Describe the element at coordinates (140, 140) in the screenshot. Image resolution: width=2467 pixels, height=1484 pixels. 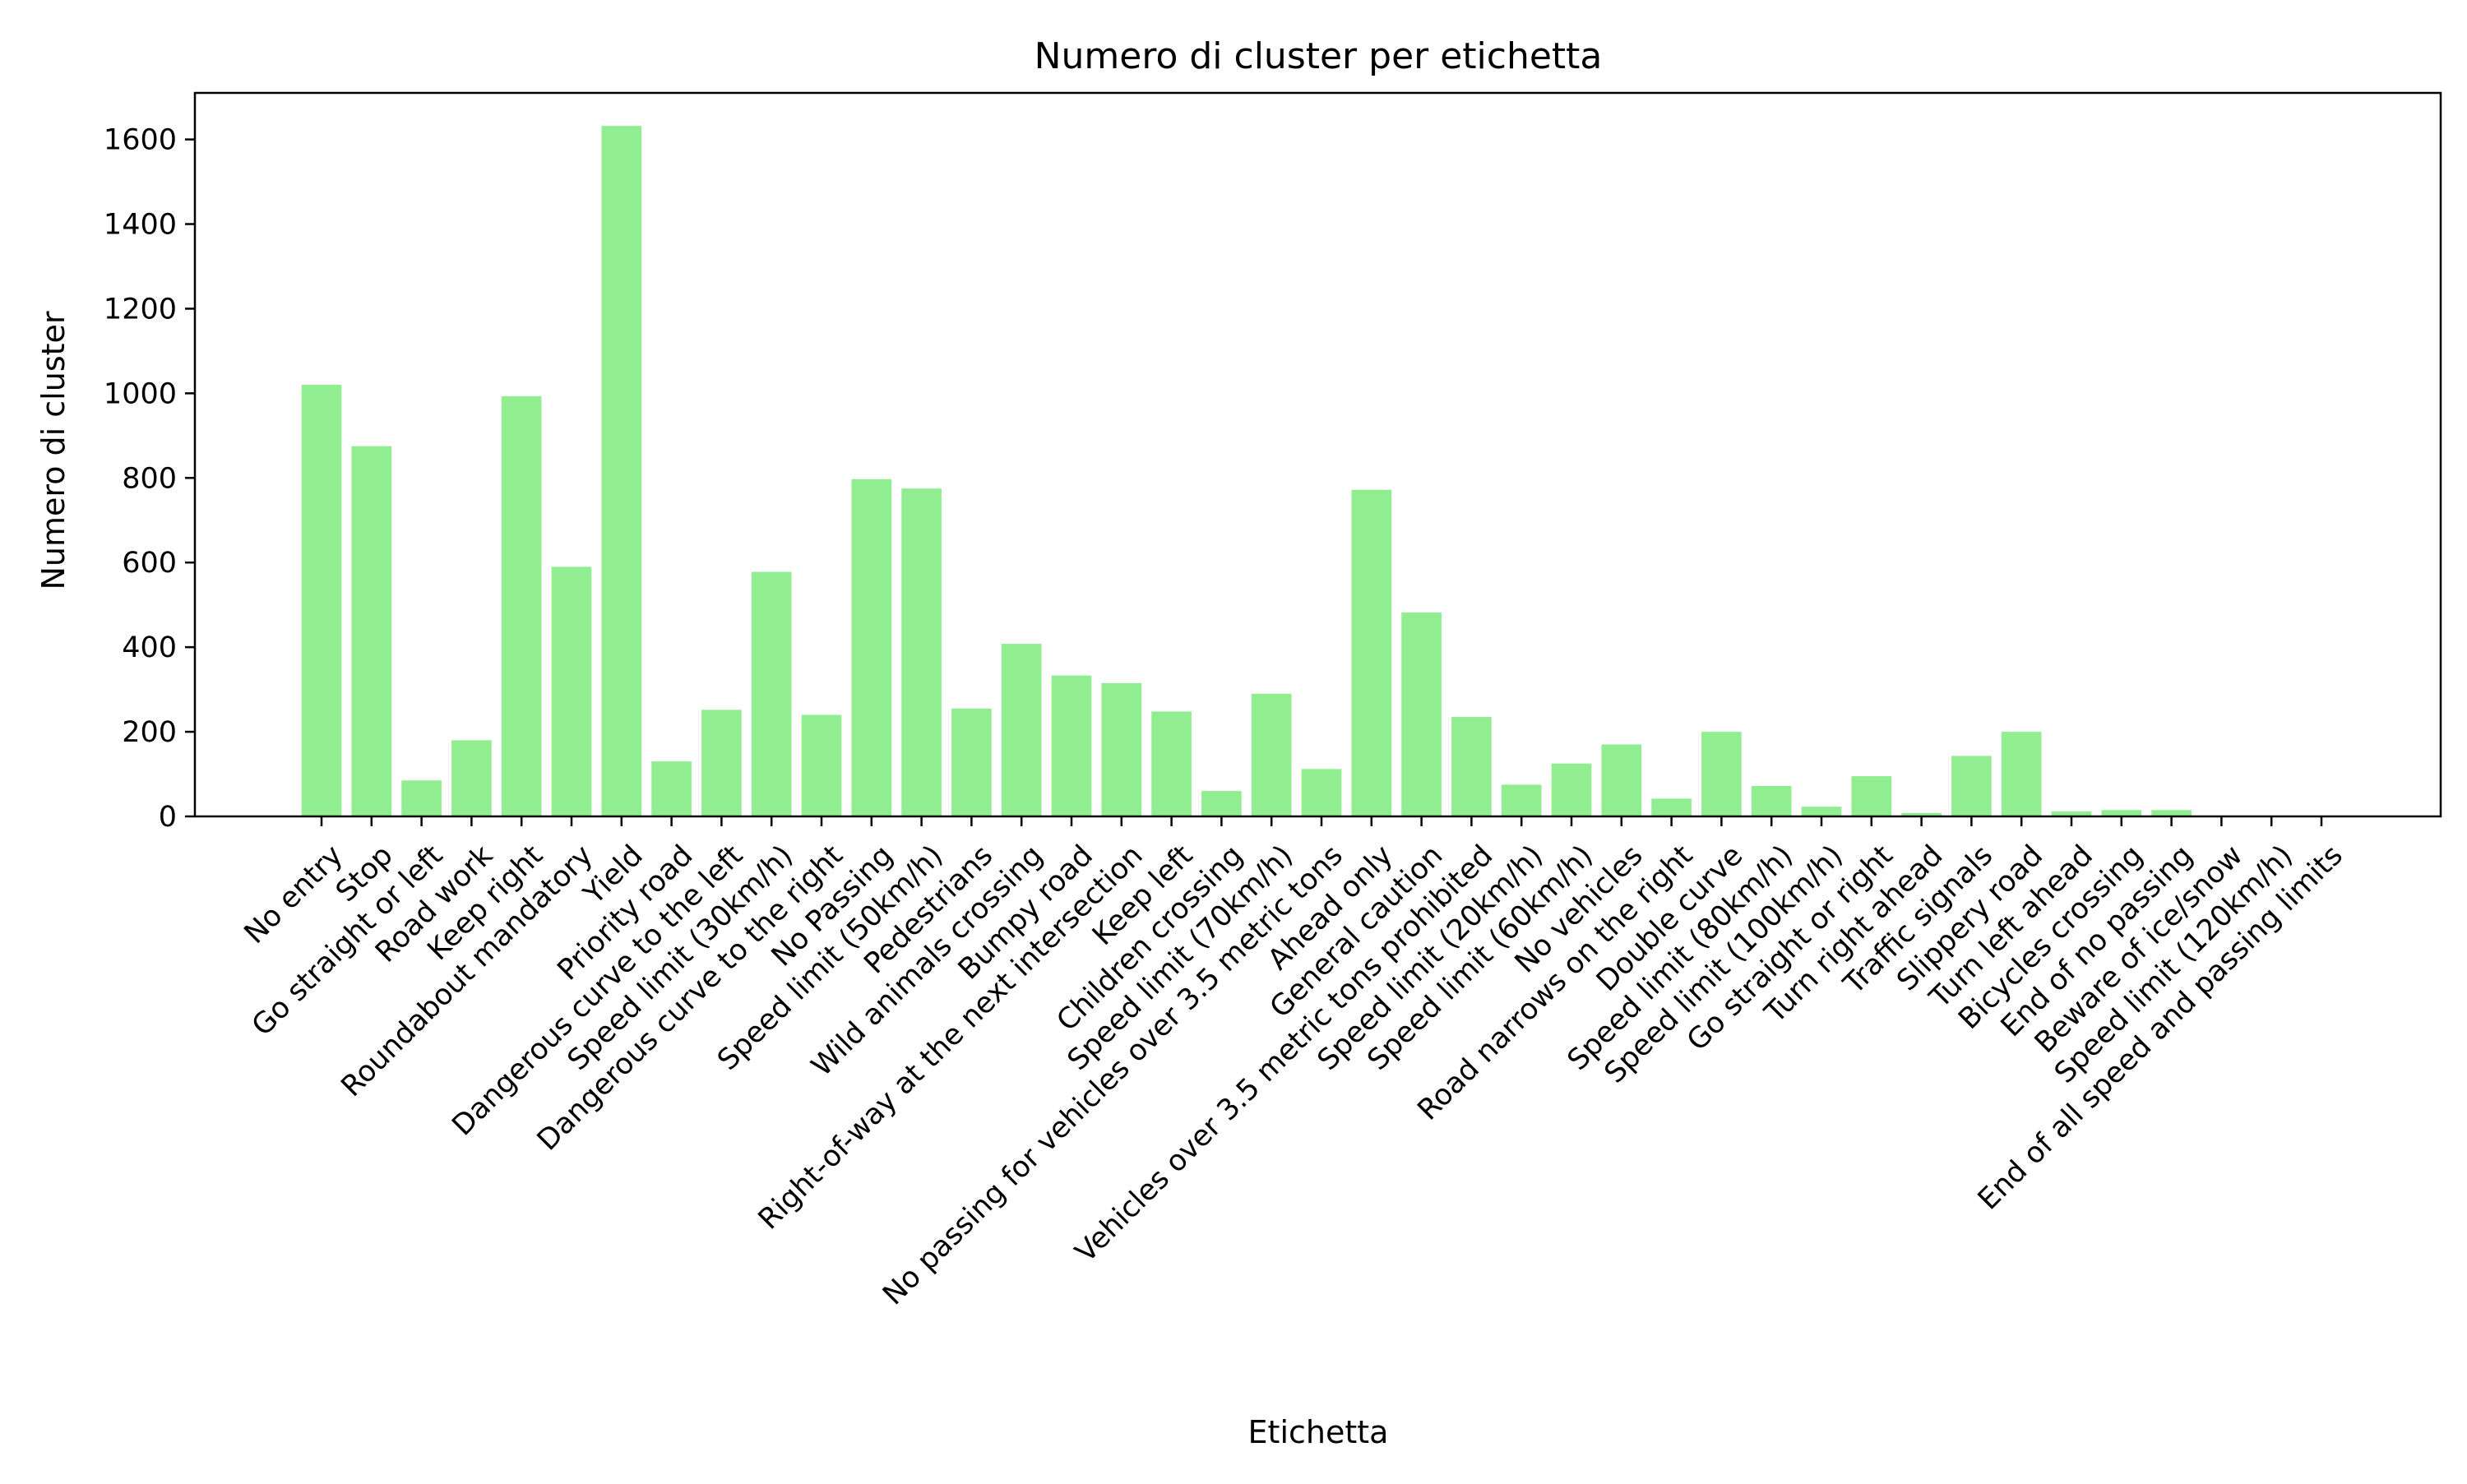
I see `y-tick-label: 1600` at that location.